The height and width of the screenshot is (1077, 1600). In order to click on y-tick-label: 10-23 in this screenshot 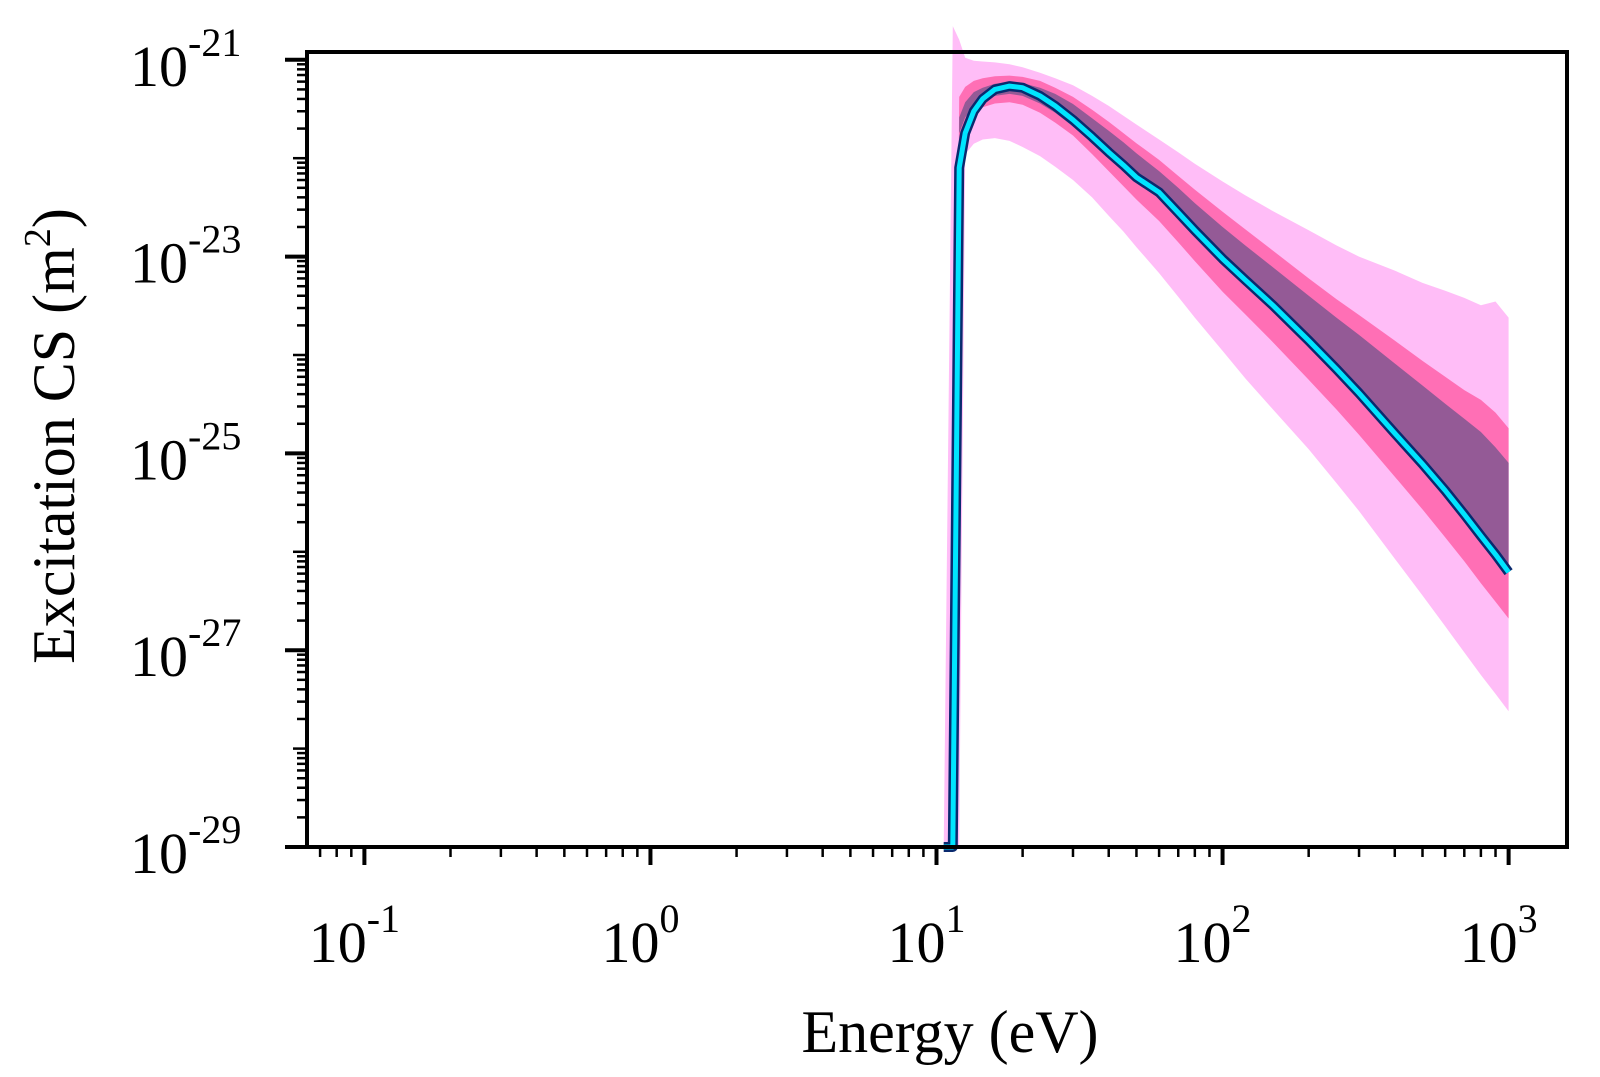, I will do `click(185, 256)`.